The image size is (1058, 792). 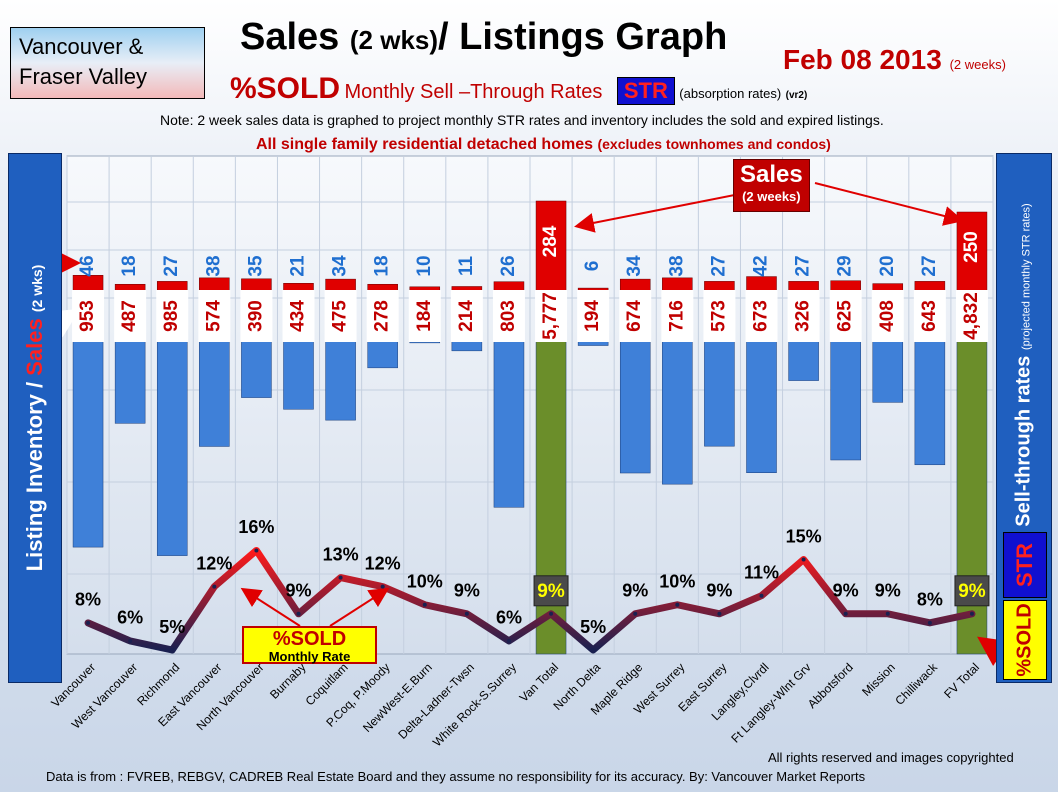 I want to click on listing-label: 434, so click(x=298, y=316).